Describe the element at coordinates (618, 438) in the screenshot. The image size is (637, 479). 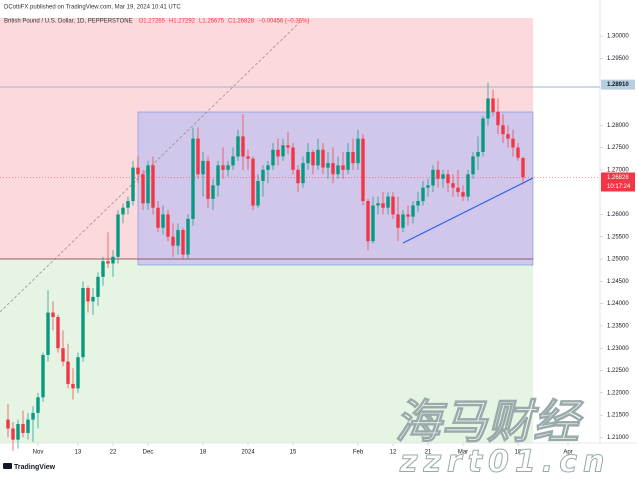
I see `y-tick-label: 1.21000` at that location.